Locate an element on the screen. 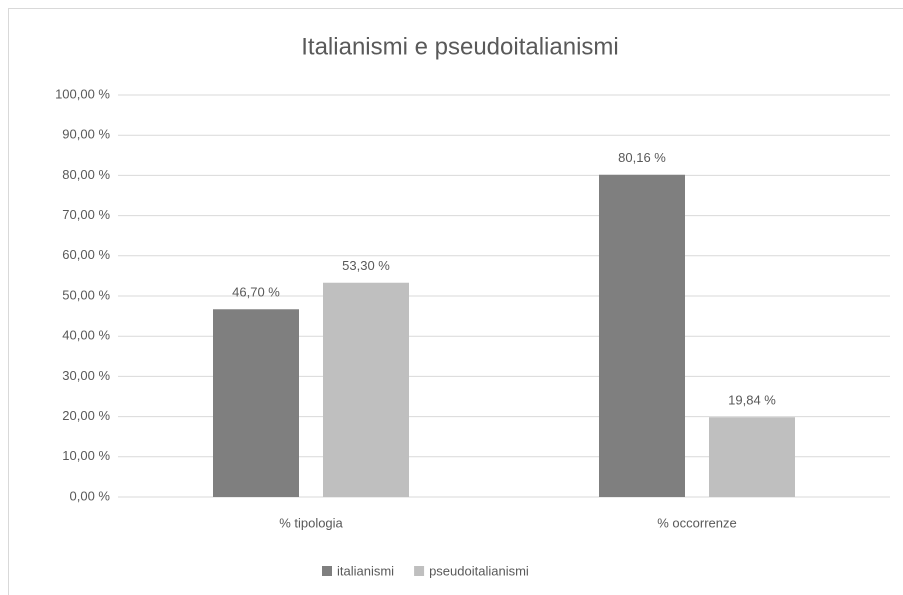 This screenshot has height=595, width=903. y-tick-label: 90,00 % is located at coordinates (86, 134).